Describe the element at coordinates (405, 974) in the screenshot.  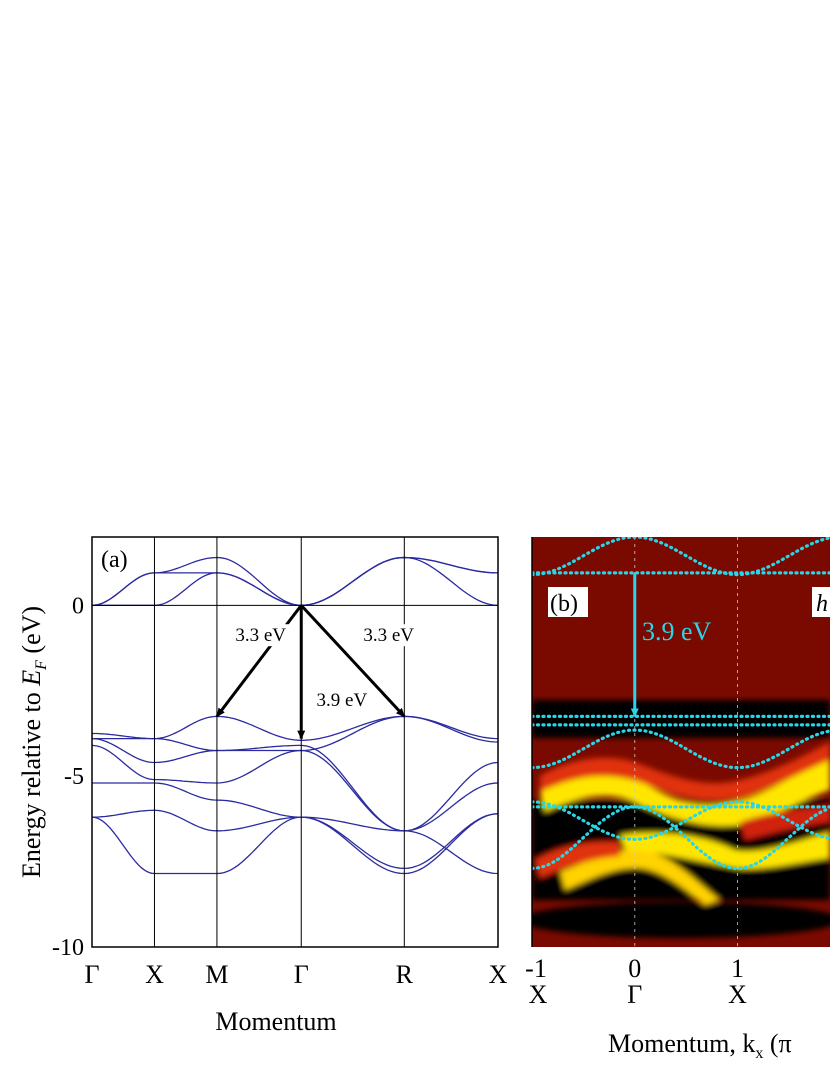
I see `kpoint-label: R` at that location.